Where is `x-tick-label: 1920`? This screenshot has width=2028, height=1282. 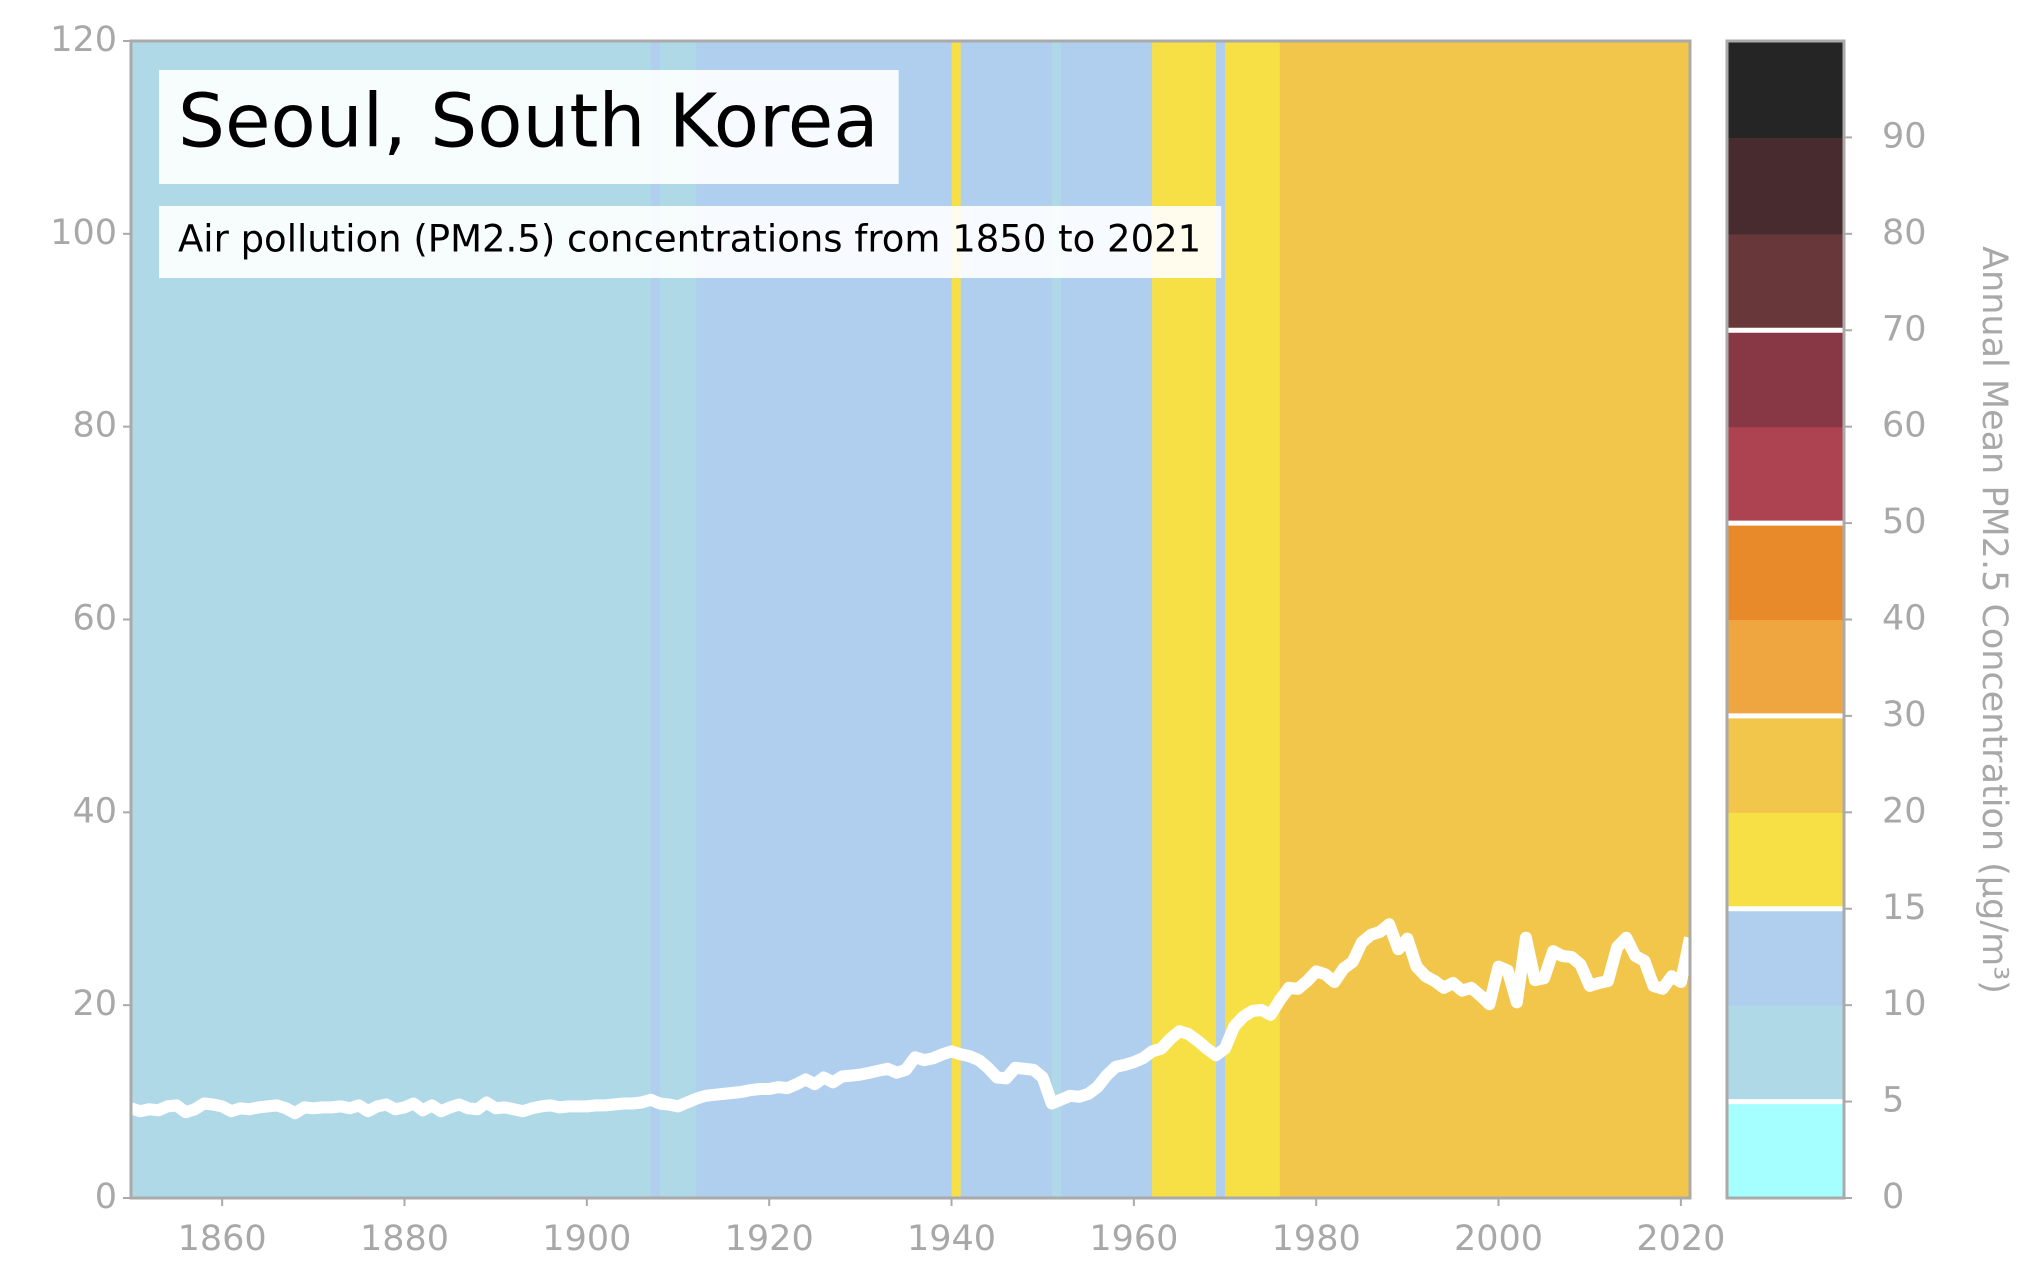
x-tick-label: 1920 is located at coordinates (769, 1239).